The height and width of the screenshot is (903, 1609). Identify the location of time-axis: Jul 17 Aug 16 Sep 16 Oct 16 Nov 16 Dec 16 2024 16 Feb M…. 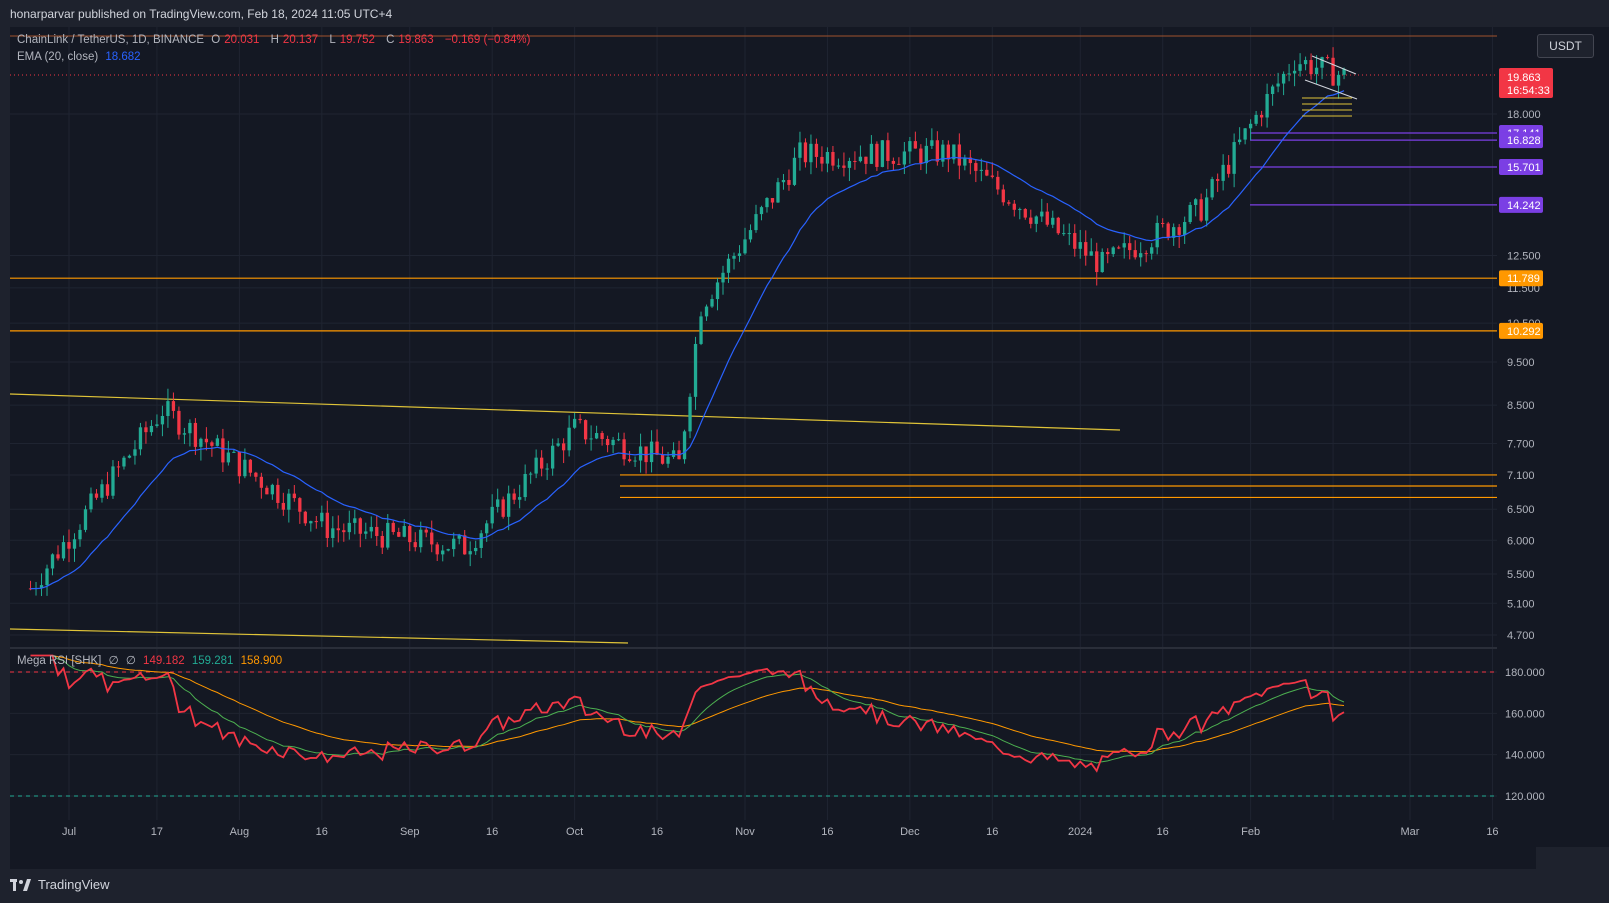
(780, 832).